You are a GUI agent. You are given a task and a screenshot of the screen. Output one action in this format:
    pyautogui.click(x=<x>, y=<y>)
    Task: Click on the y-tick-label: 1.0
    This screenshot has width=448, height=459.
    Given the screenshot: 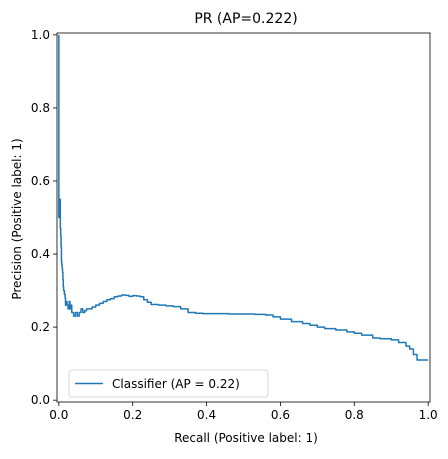 What is the action you would take?
    pyautogui.click(x=40, y=35)
    